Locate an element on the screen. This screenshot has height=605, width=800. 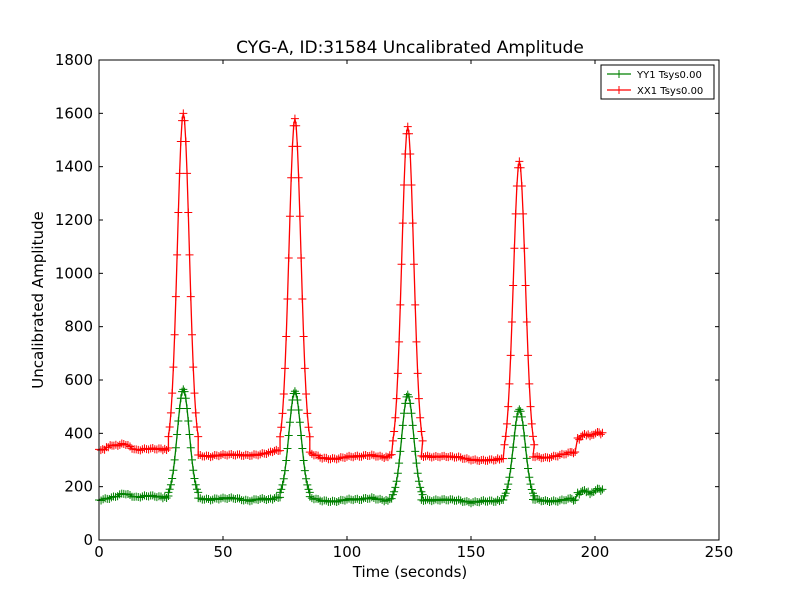
y-tick-label: 1400 is located at coordinates (74, 167).